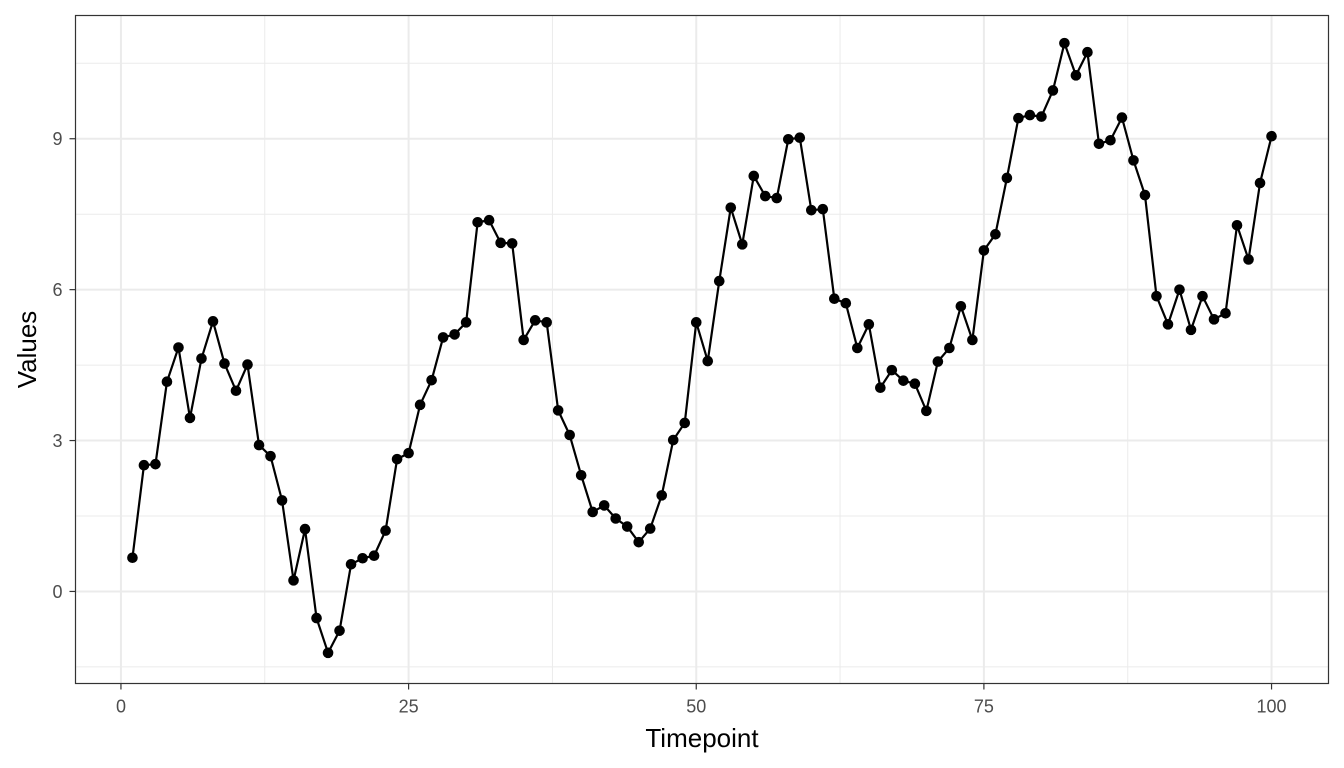  I want to click on x-tick-label: 0, so click(121, 707).